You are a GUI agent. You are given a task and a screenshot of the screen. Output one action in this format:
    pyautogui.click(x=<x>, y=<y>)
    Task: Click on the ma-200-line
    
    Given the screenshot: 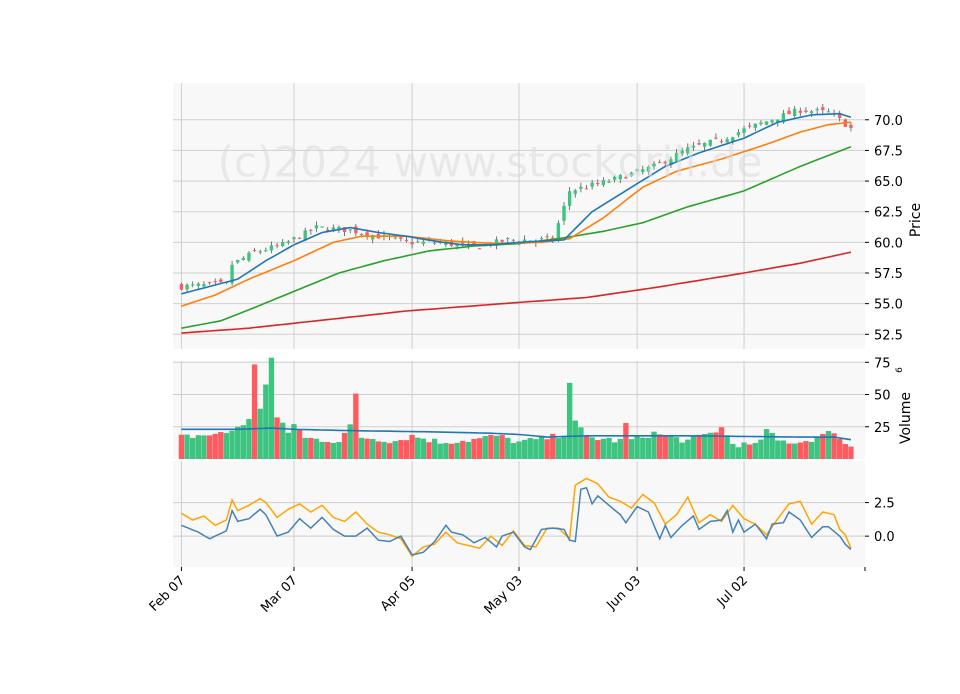 What is the action you would take?
    pyautogui.click(x=516, y=292)
    